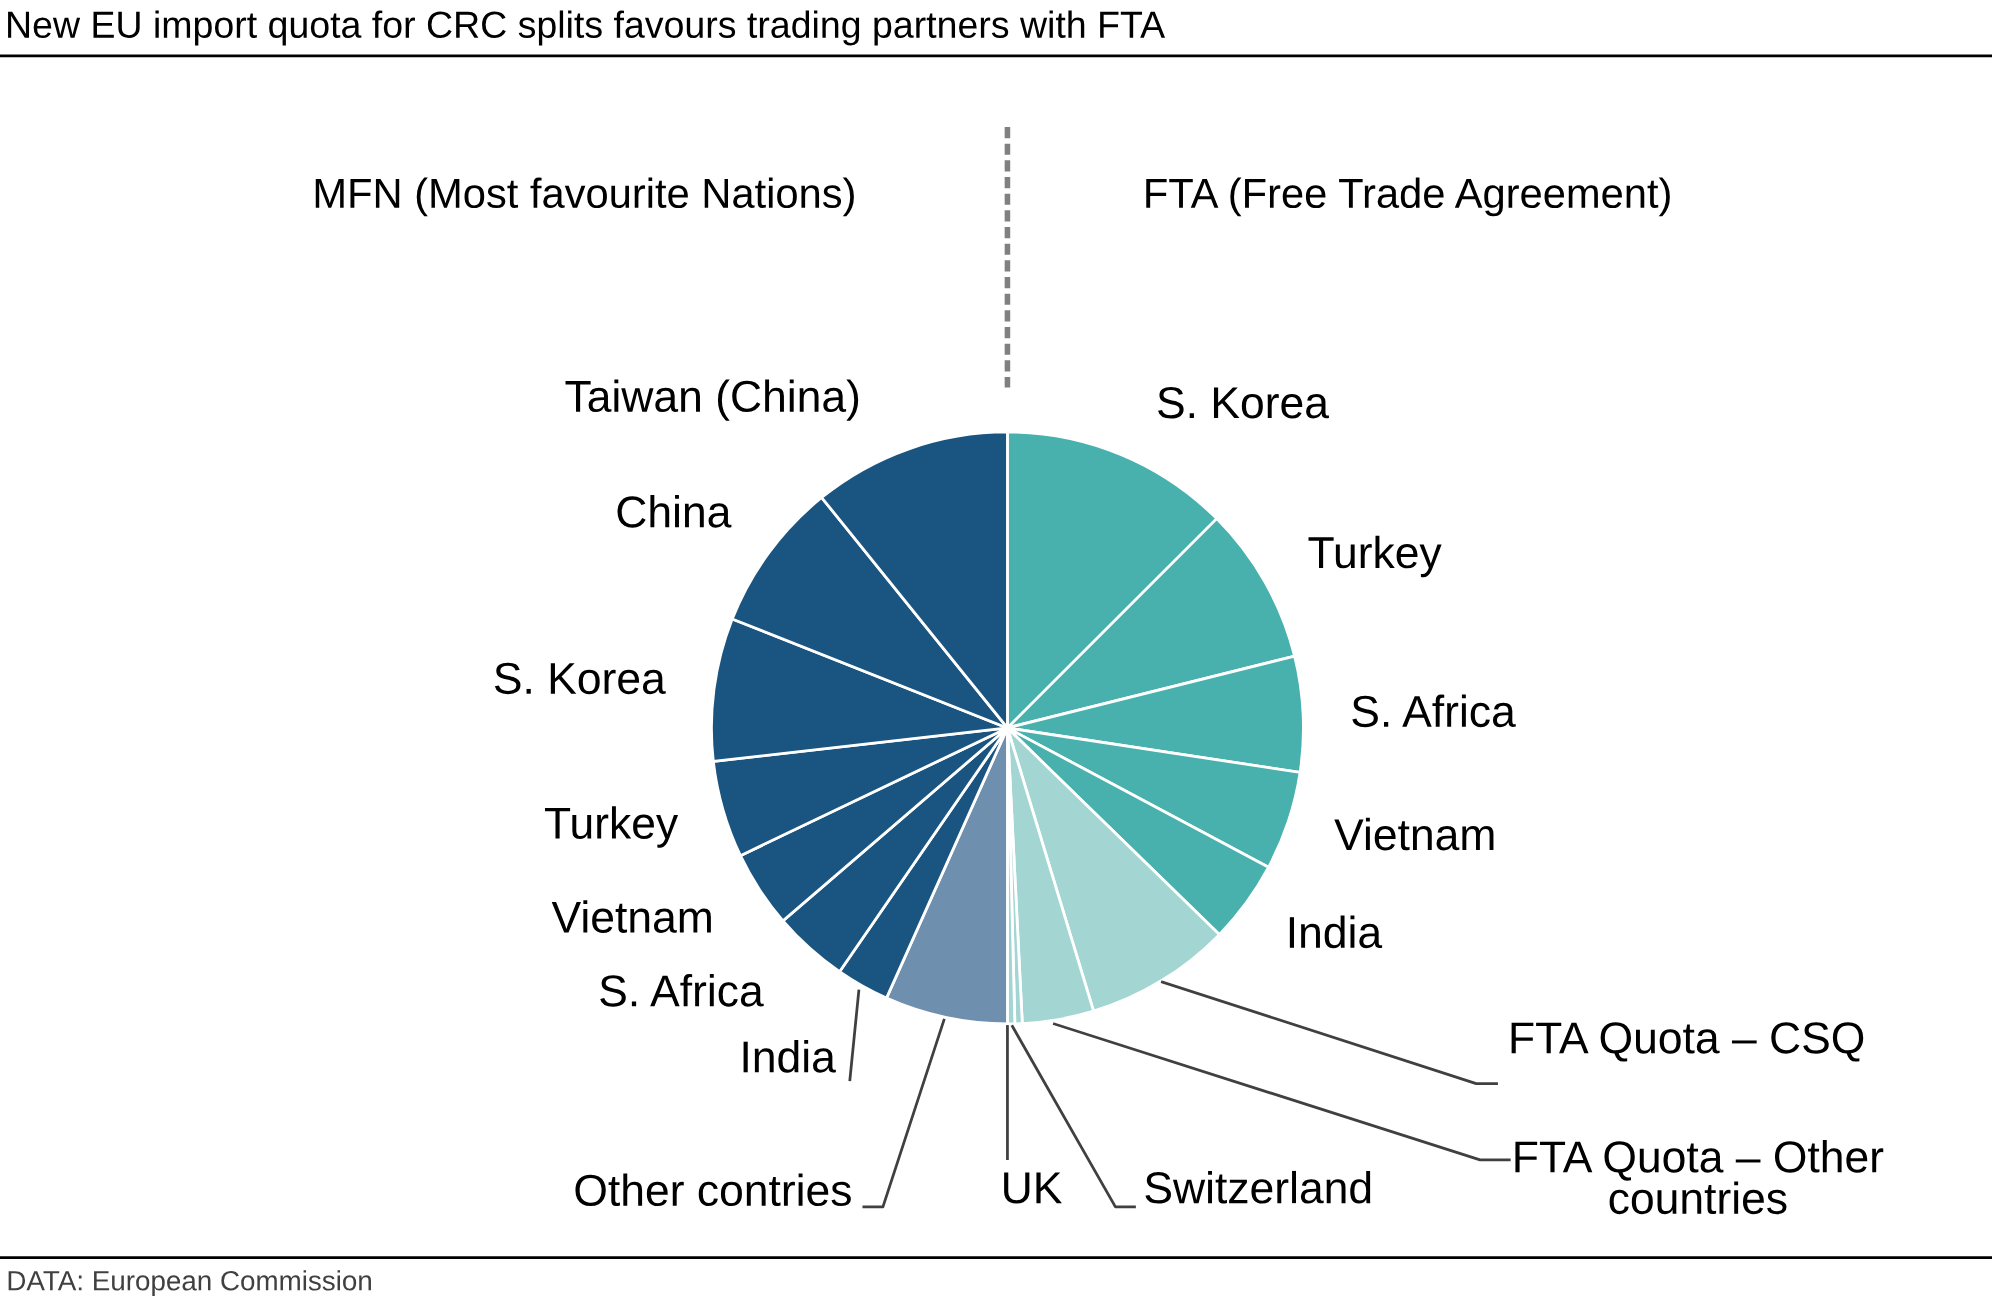 This screenshot has height=1304, width=1992. What do you see at coordinates (1699, 1177) in the screenshot?
I see `slice-label: FTA Quota – Other countries` at bounding box center [1699, 1177].